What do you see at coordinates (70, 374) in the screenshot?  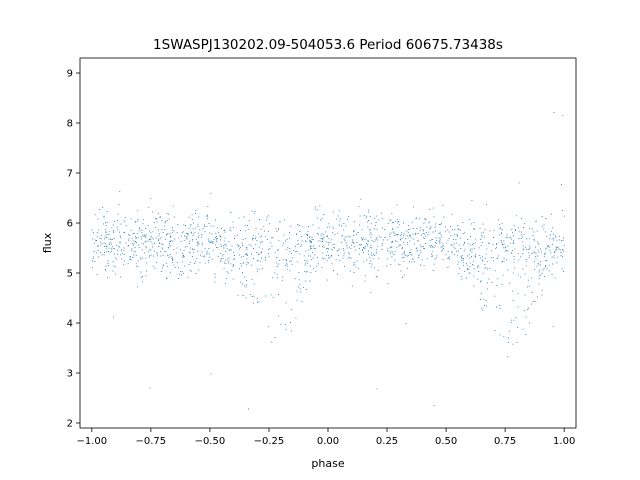 I see `y-tick-label: 3` at bounding box center [70, 374].